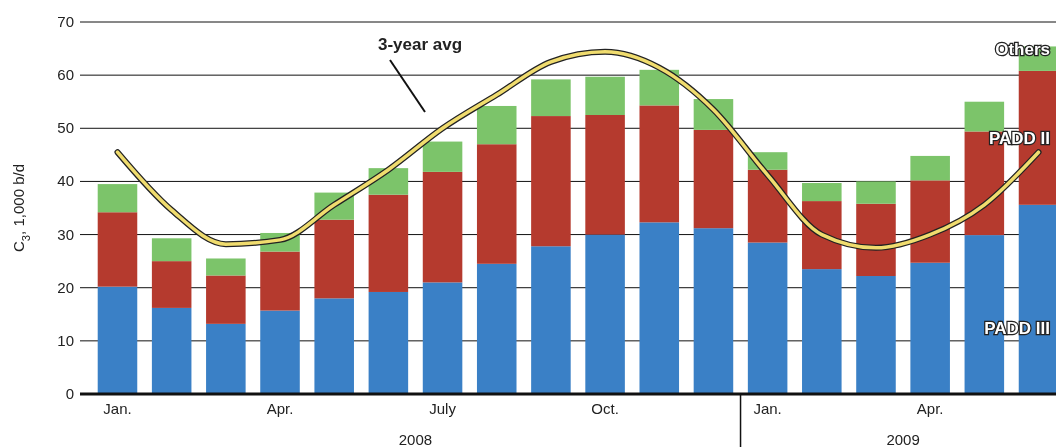 This screenshot has height=447, width=1056. I want to click on y-tick-label: 40, so click(65, 181).